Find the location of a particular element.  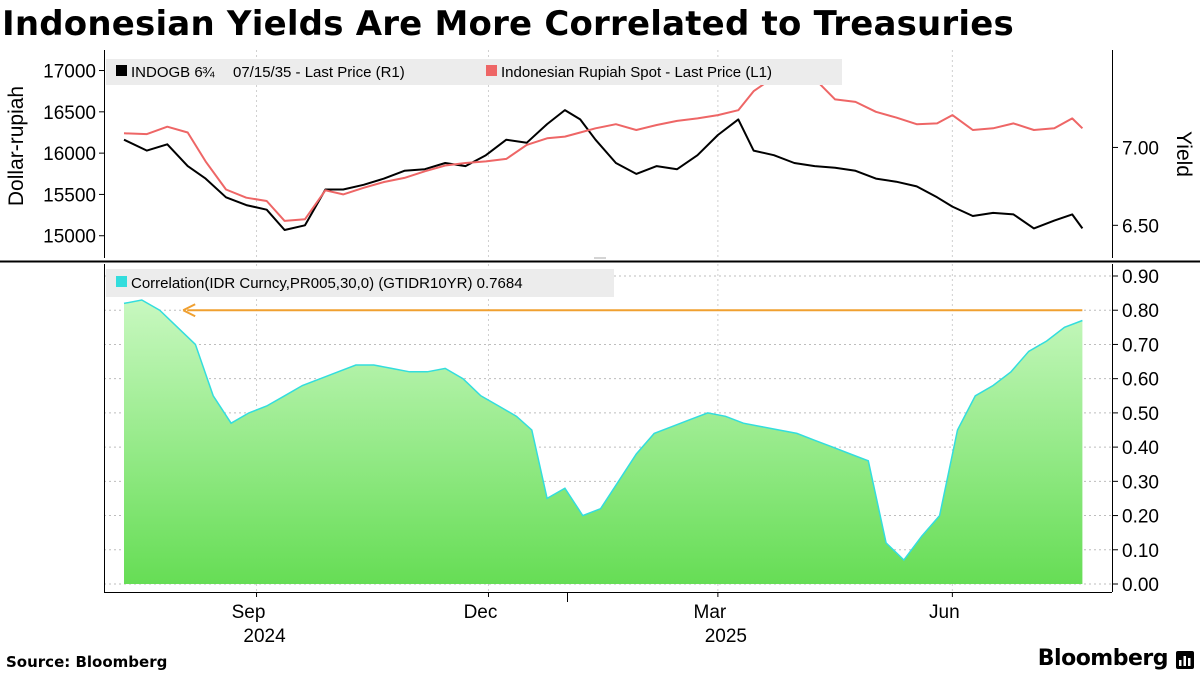

bot-right-tick-label-2: 0.20 is located at coordinates (1140, 517).